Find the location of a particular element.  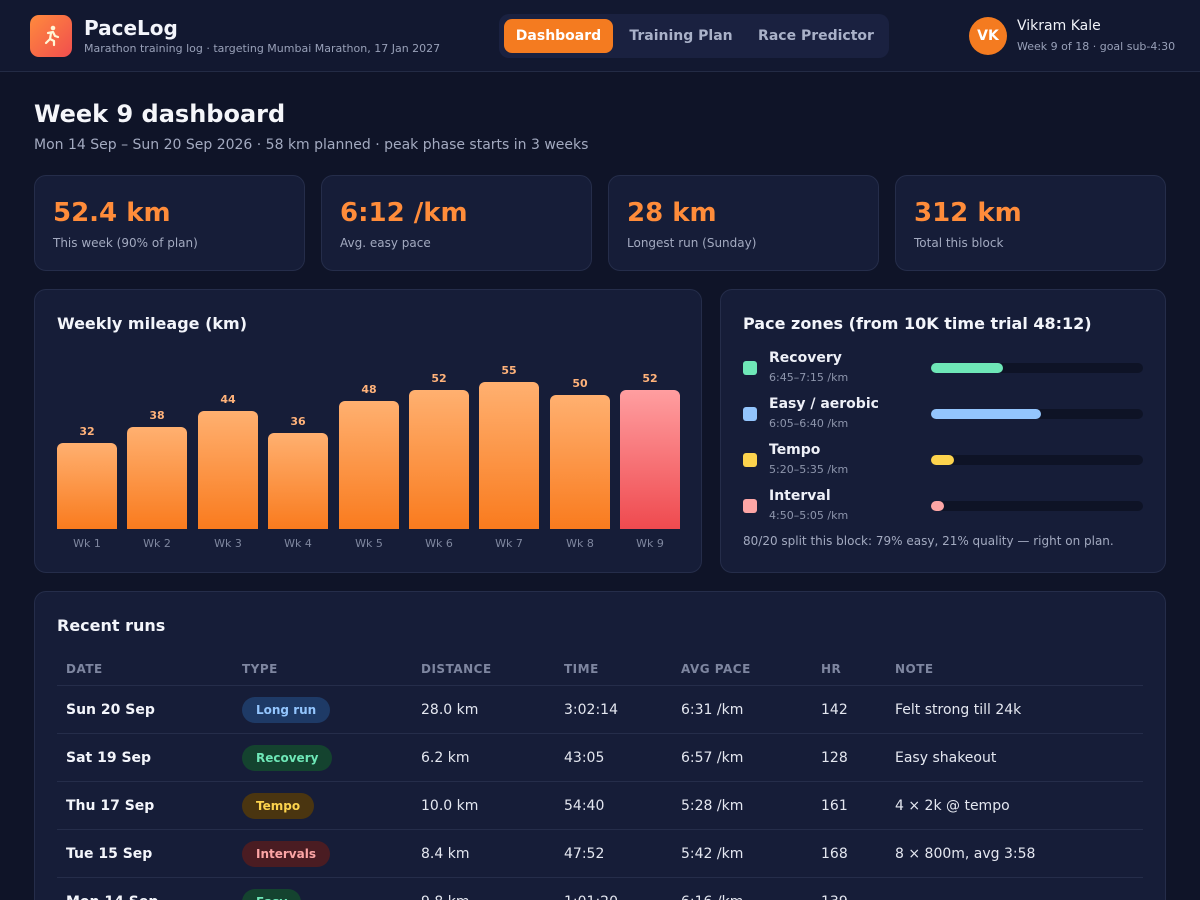

column-header-type: TYPE is located at coordinates (260, 669).